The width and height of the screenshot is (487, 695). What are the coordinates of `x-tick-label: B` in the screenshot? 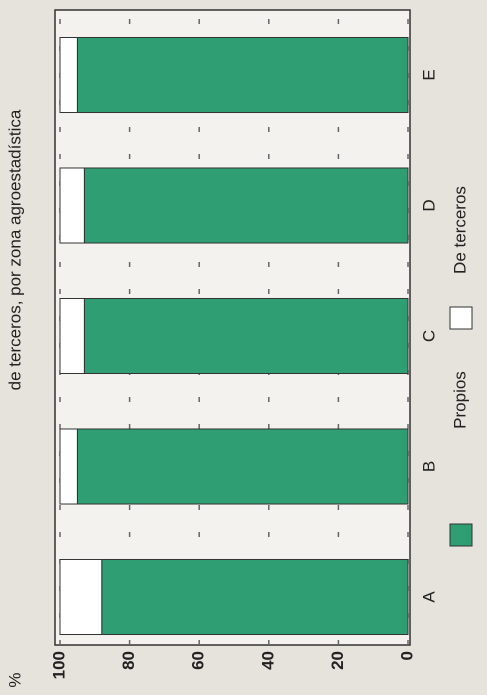 It's located at (428, 466).